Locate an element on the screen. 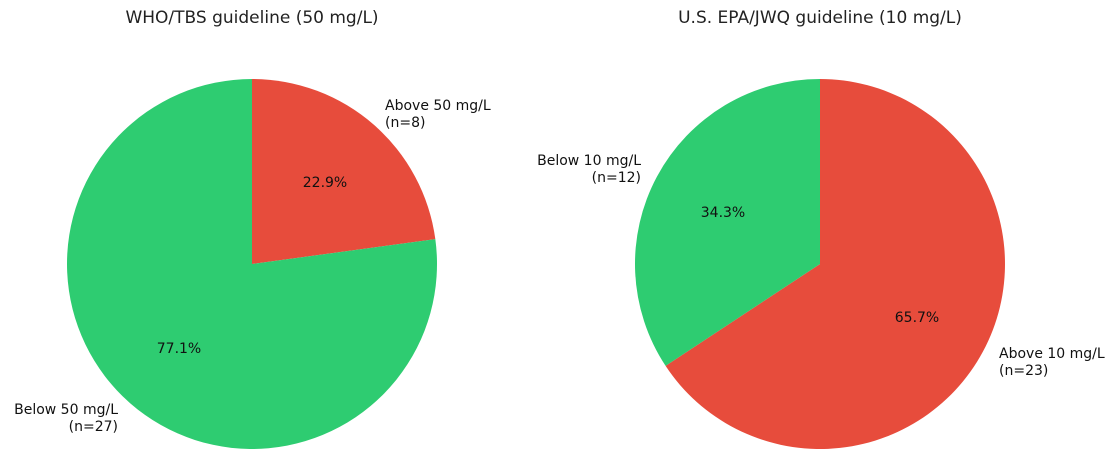 Image resolution: width=1119 pixels, height=463 pixels. slice-count-above: (n=23) is located at coordinates (1023, 371).